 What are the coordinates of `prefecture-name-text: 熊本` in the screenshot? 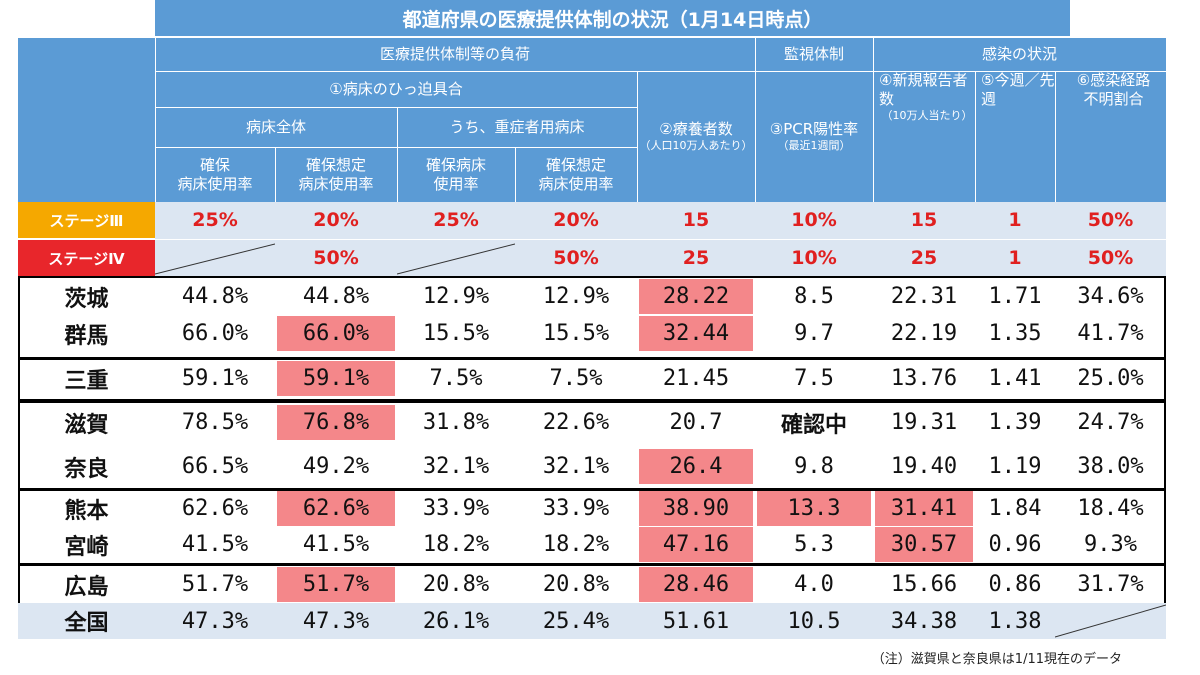 It's located at (86, 511).